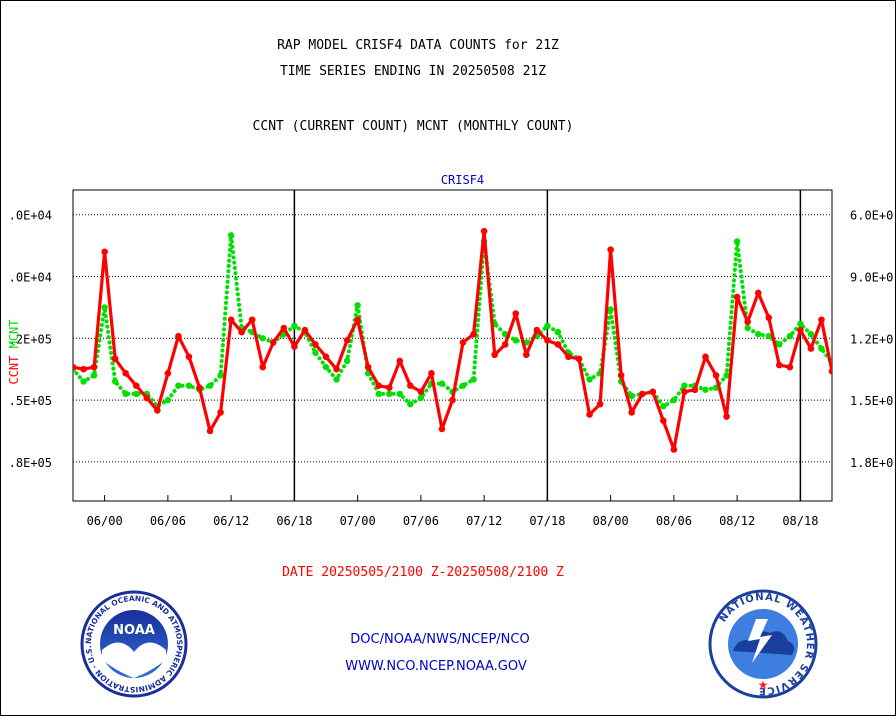 This screenshot has height=716, width=896. What do you see at coordinates (800, 521) in the screenshot?
I see `x-tick-label: 08/18` at bounding box center [800, 521].